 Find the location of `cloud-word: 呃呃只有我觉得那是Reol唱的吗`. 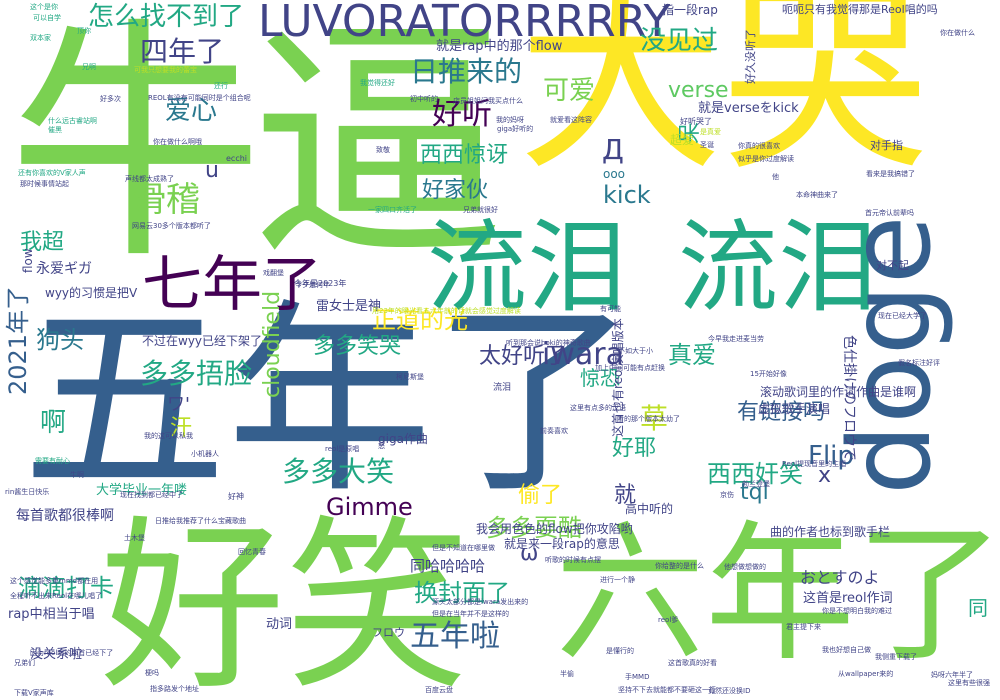

cloud-word: 呃呃只有我觉得那是Reol唱的吗 is located at coordinates (860, 9).